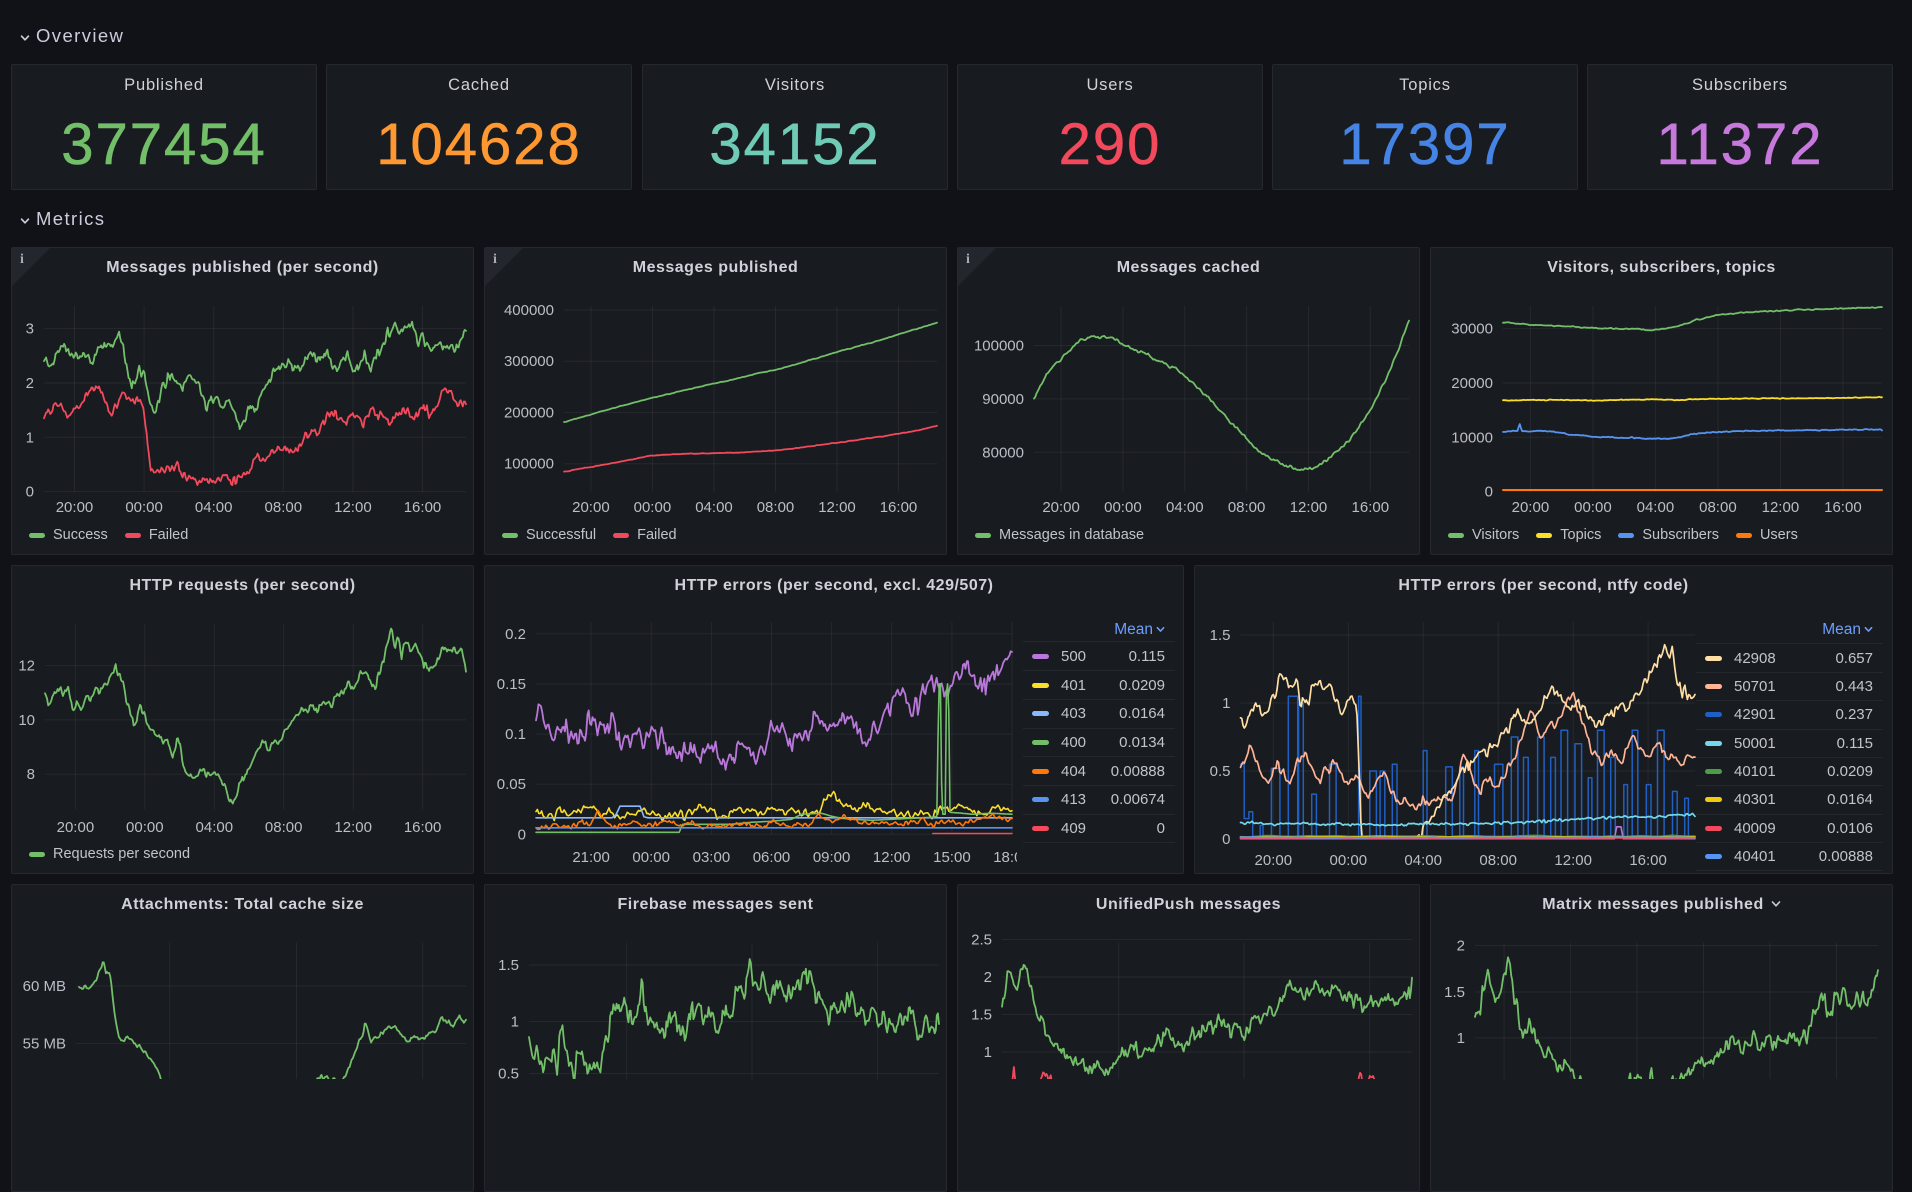 Image resolution: width=1912 pixels, height=1192 pixels. What do you see at coordinates (772, 857) in the screenshot?
I see `svg-text: 06:00` at bounding box center [772, 857].